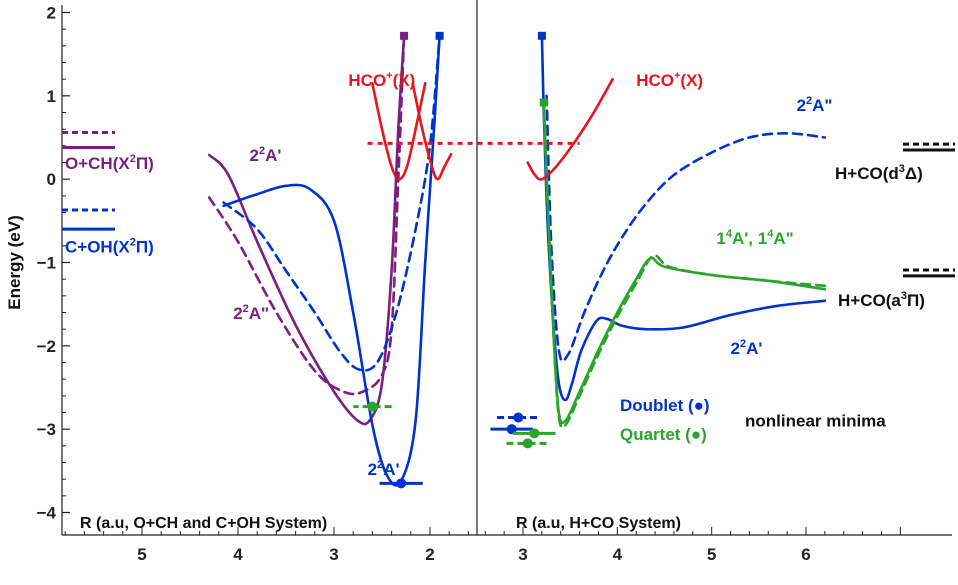  I want to click on y-tick-label: 1, so click(51, 96).